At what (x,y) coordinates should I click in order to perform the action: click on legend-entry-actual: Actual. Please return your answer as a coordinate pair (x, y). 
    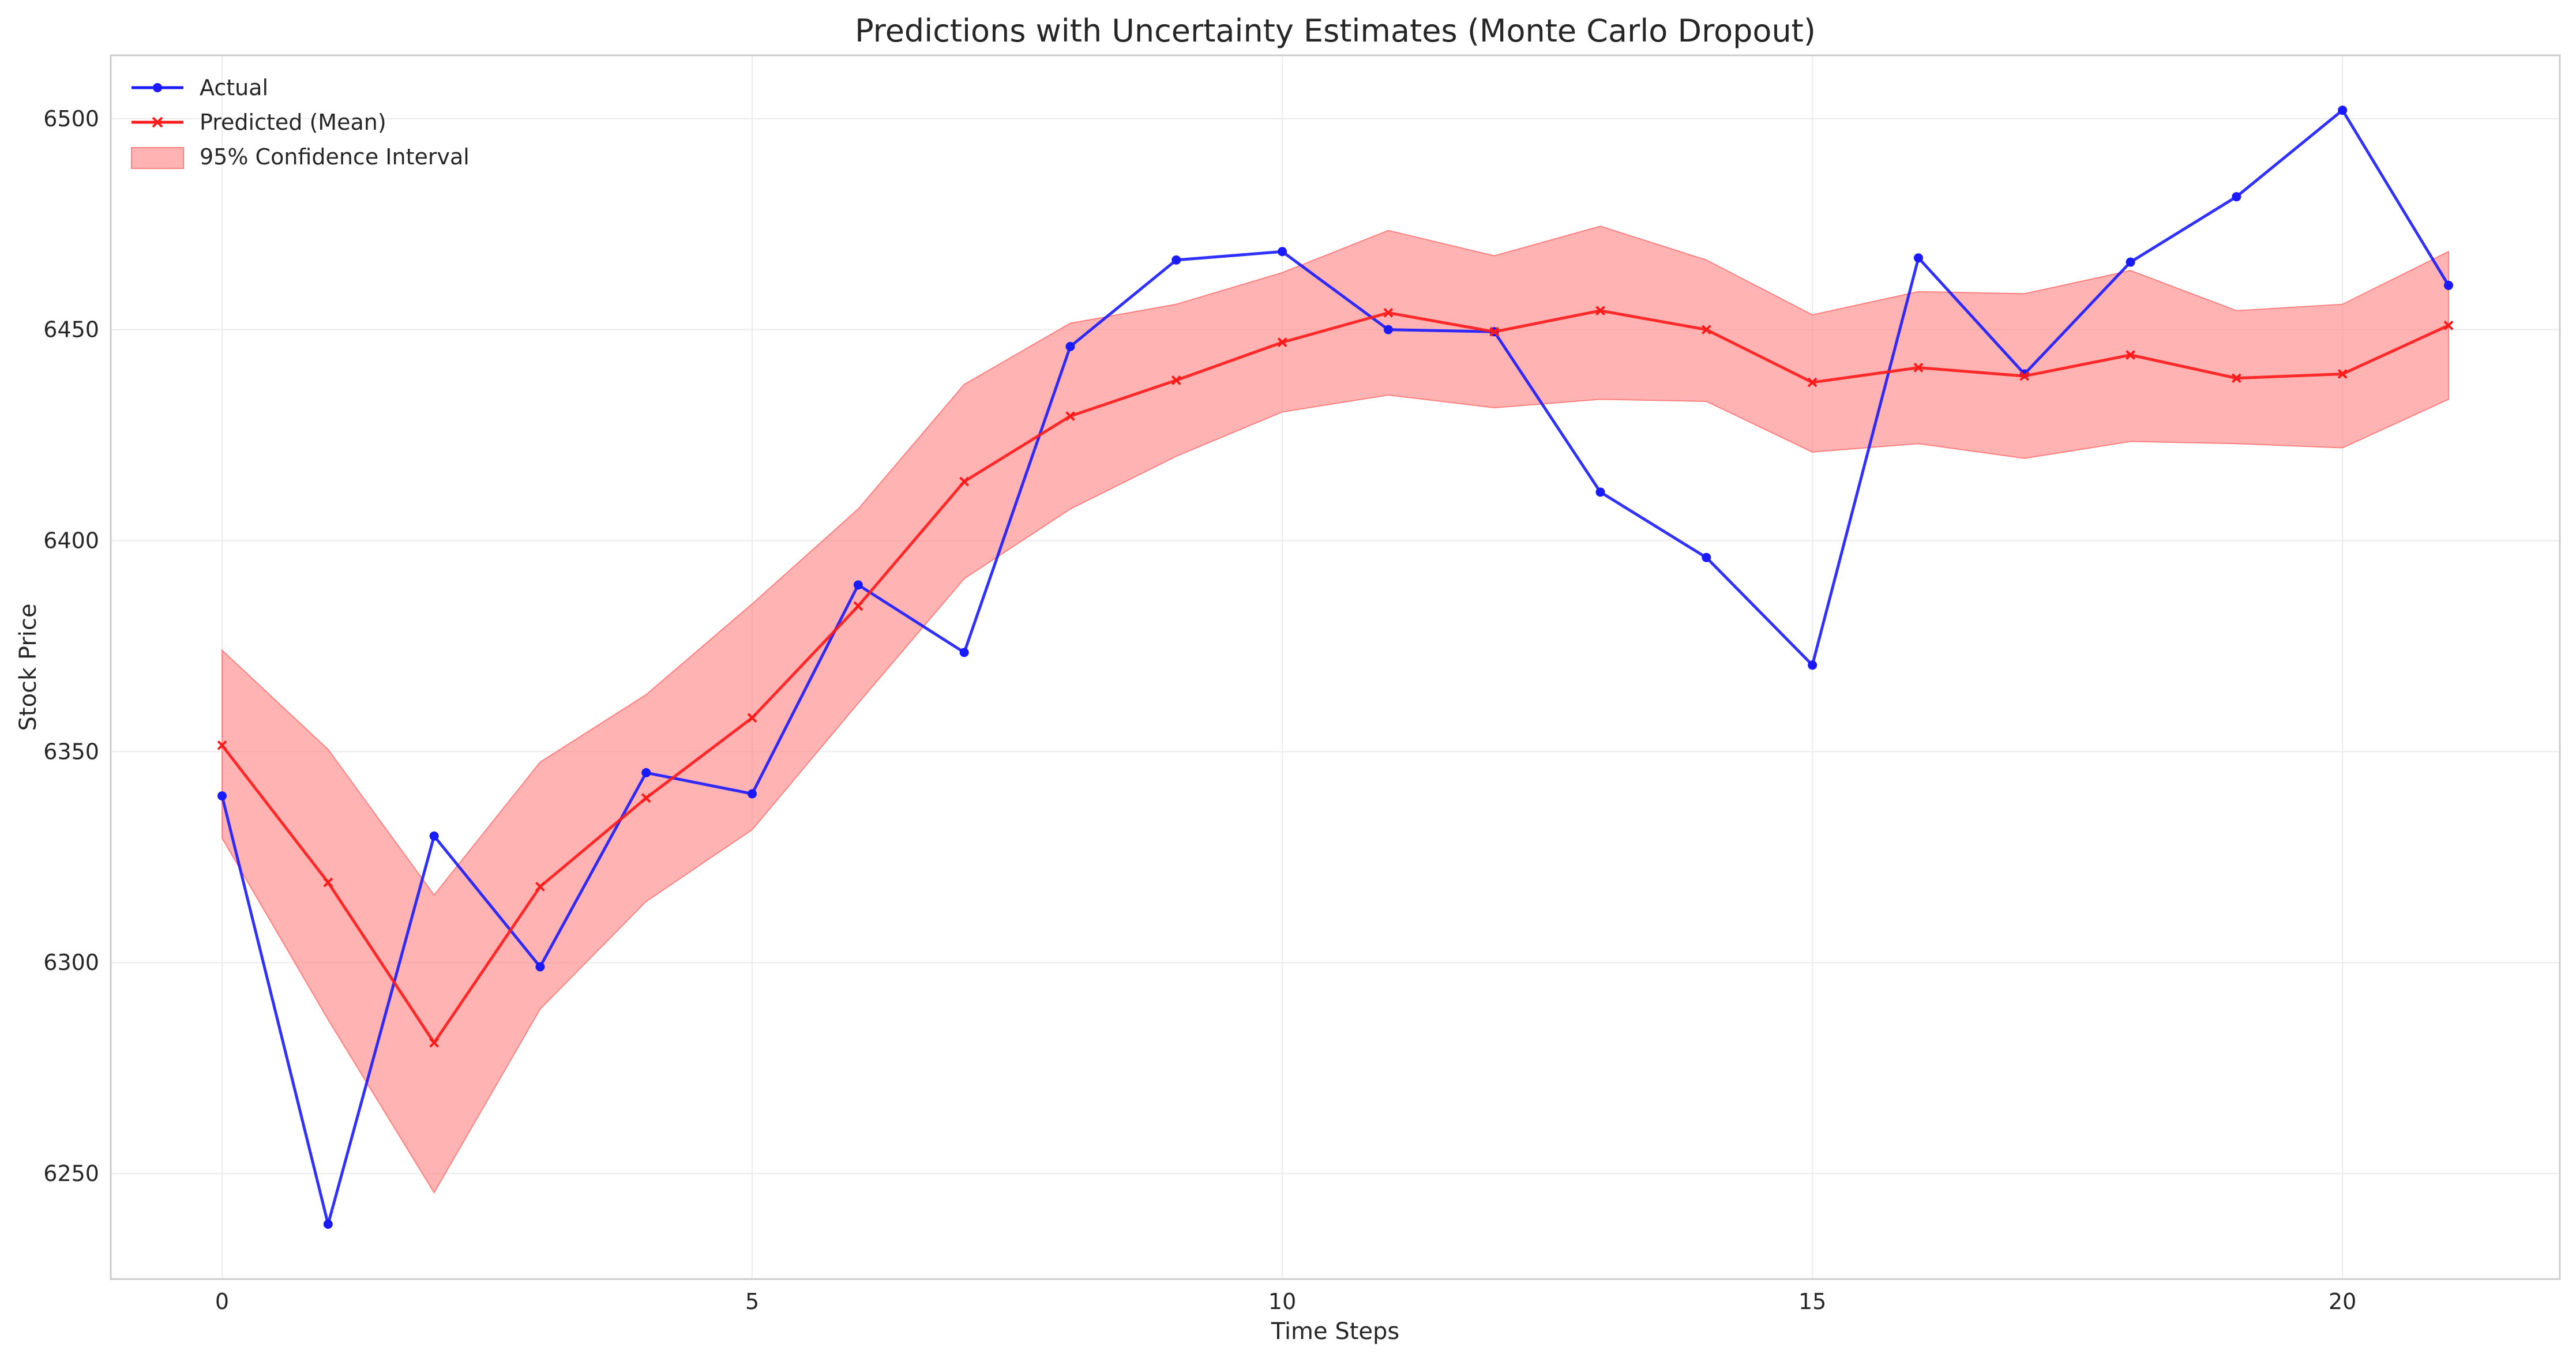
    Looking at the image, I should click on (200, 87).